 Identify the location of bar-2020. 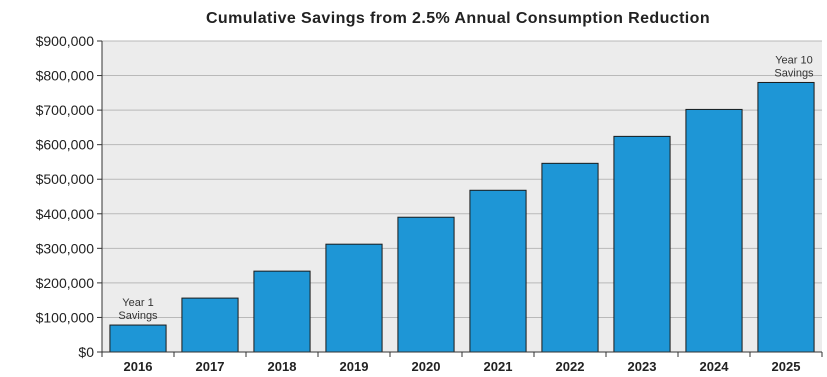
(426, 284).